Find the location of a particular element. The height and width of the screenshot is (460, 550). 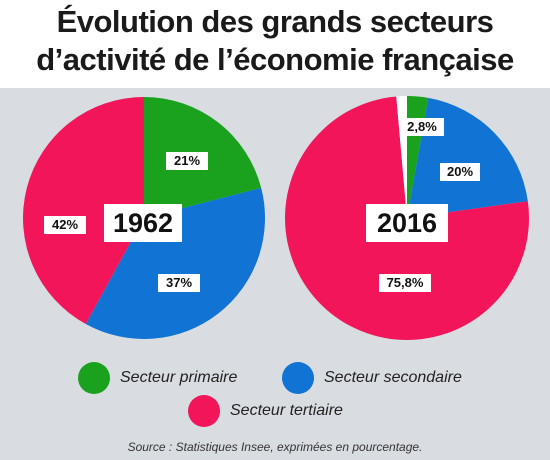

data-label-2016-secondaire: 20% is located at coordinates (460, 172).